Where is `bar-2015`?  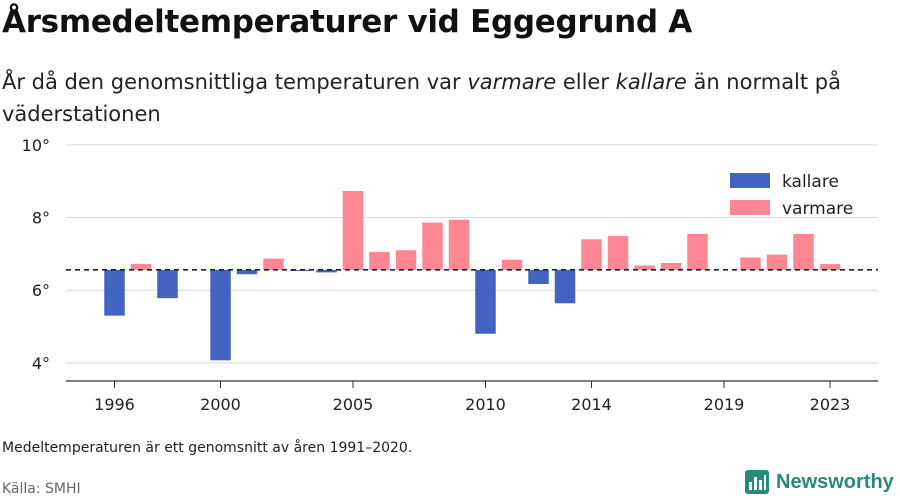
bar-2015 is located at coordinates (618, 253).